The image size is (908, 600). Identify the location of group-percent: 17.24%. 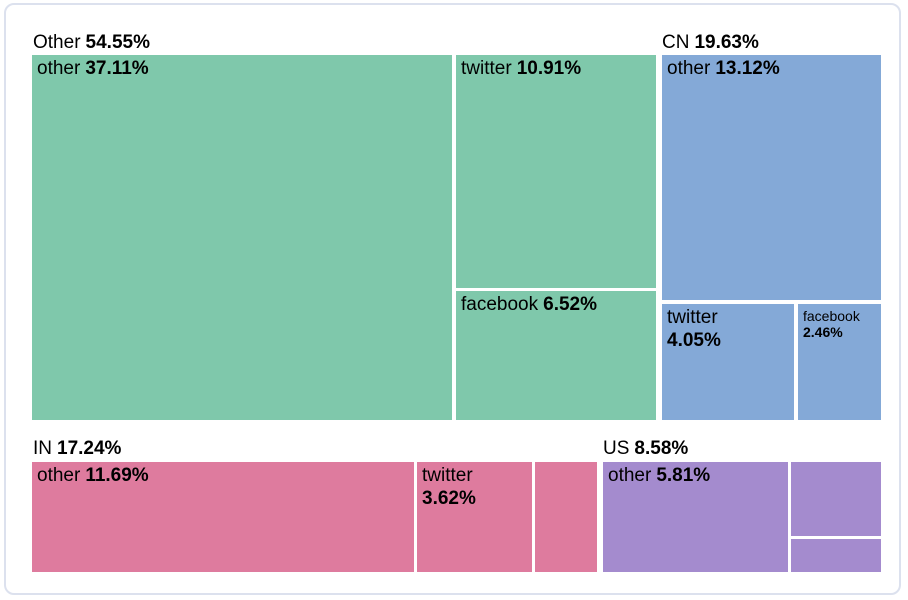
(89, 448).